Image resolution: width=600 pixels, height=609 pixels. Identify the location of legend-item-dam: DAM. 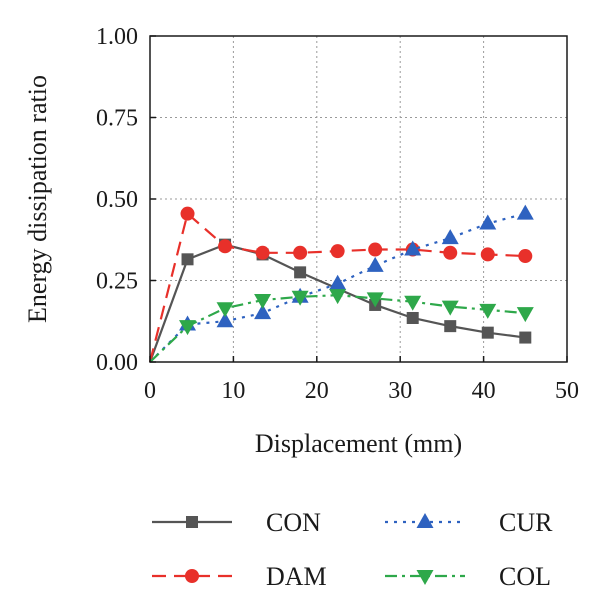
(239, 576).